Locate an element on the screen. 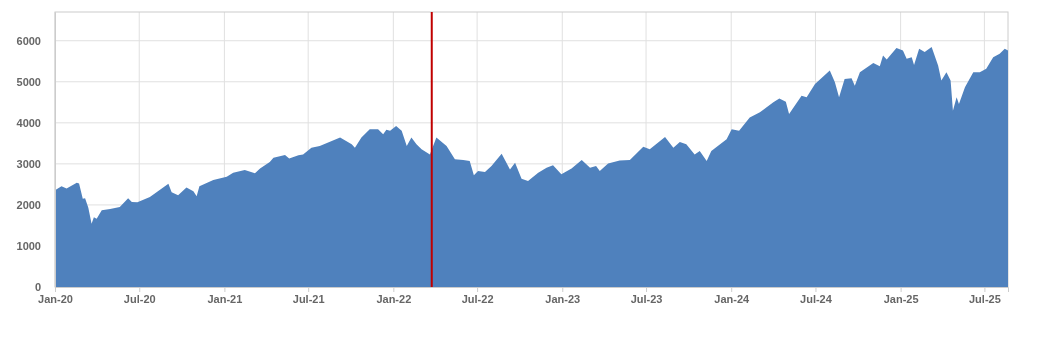  y-tick-label: 1000 is located at coordinates (28, 245).